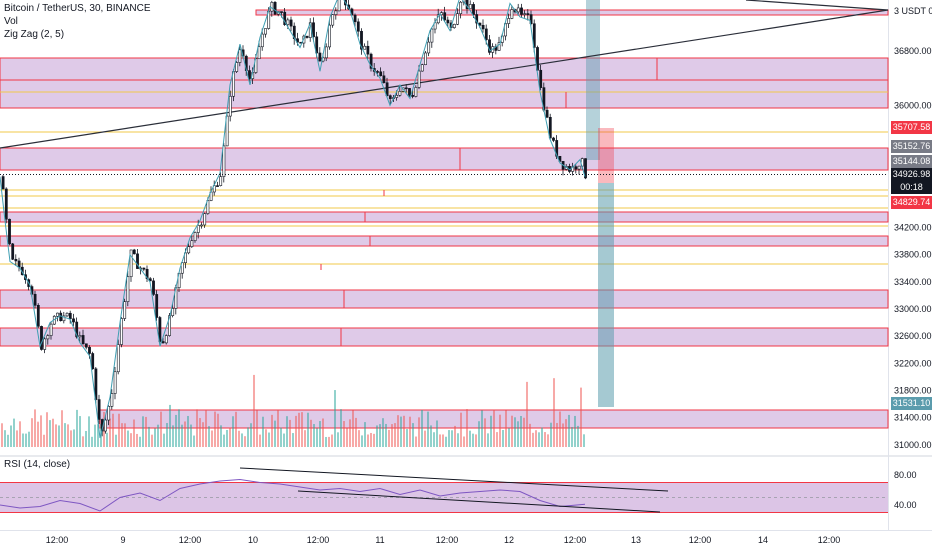 The height and width of the screenshot is (550, 932). What do you see at coordinates (913, 282) in the screenshot?
I see `price-tick-label: 33400.00` at bounding box center [913, 282].